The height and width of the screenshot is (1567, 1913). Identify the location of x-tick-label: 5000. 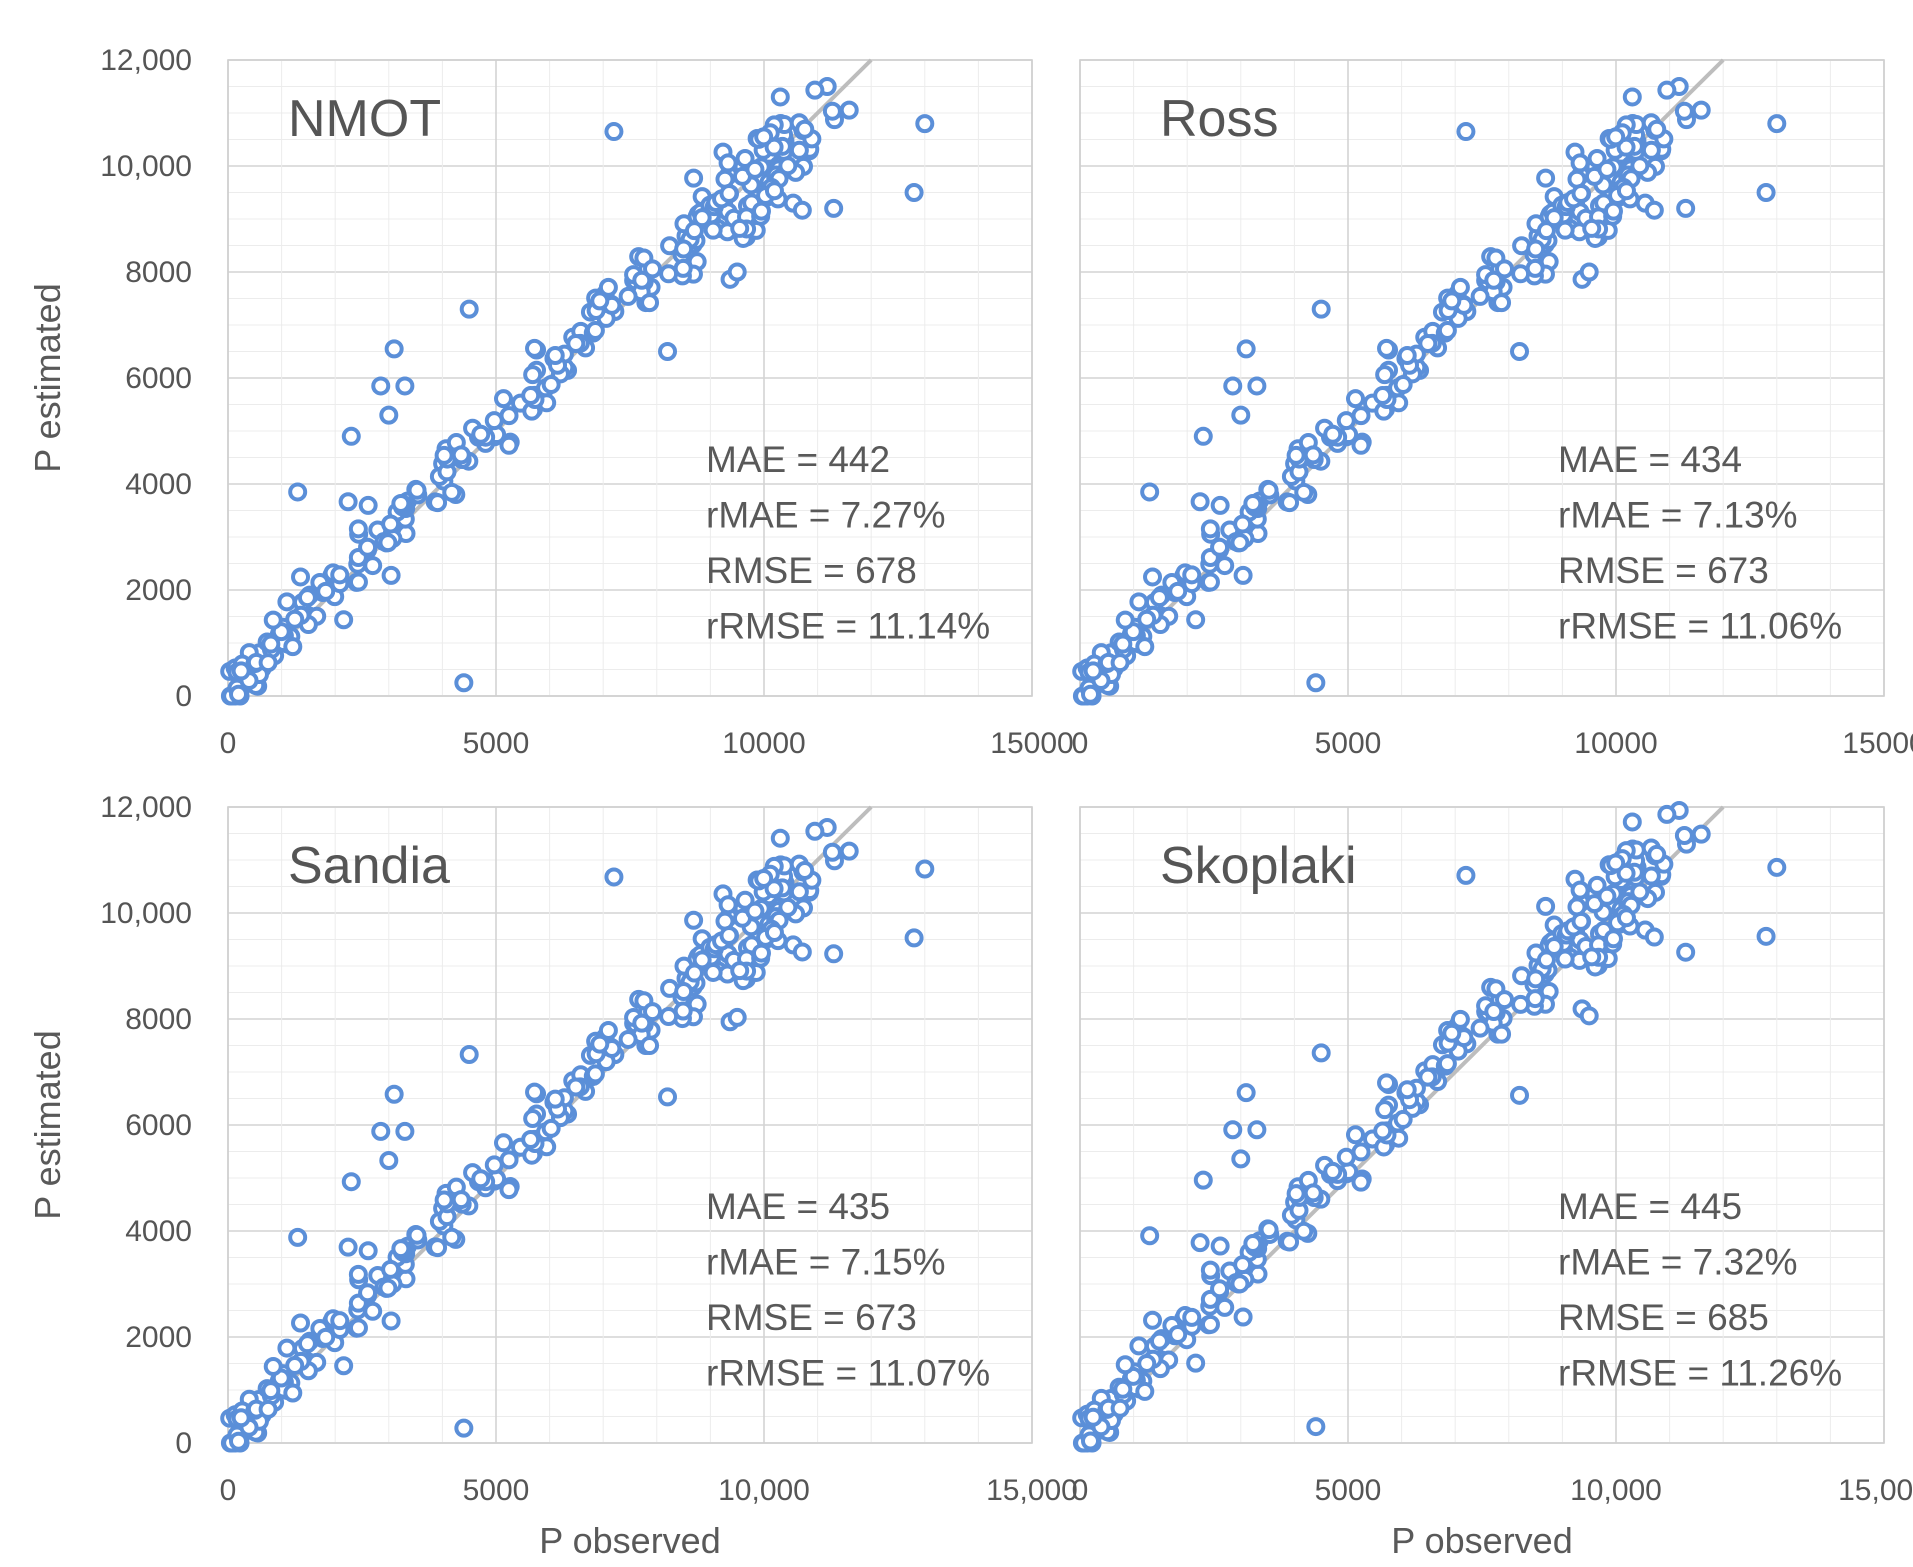
(496, 743).